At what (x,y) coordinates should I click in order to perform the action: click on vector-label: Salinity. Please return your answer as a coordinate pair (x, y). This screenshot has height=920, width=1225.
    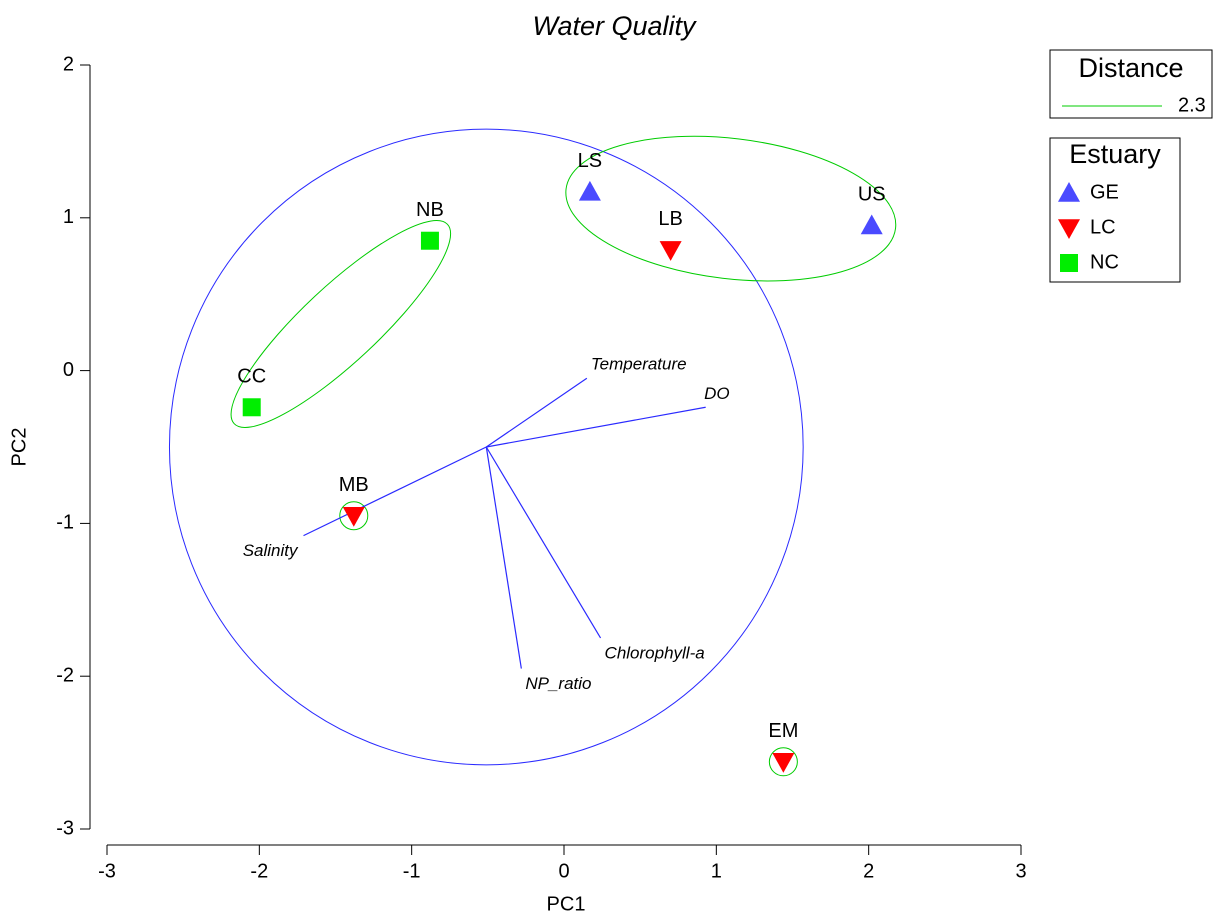
    Looking at the image, I should click on (271, 550).